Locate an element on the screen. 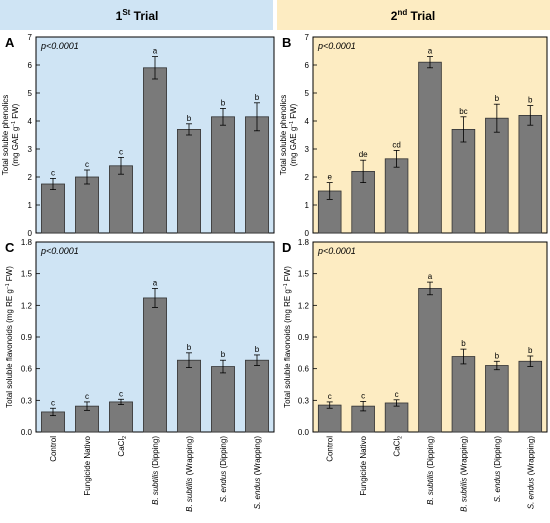 The image size is (550, 523). y-tick-label: 4 is located at coordinates (307, 121).